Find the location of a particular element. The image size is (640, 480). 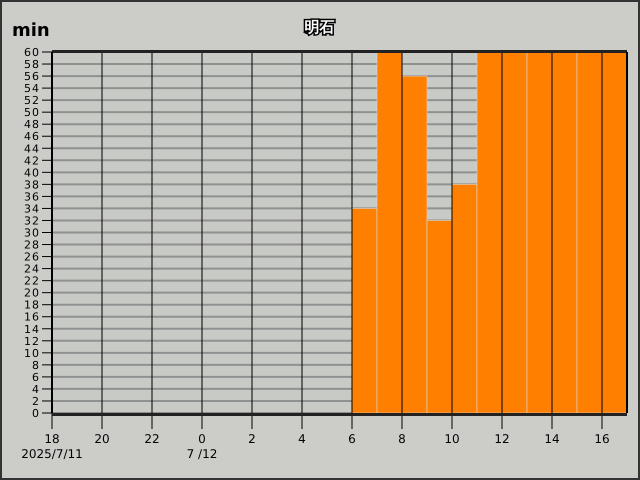

y-axis-title: min is located at coordinates (31, 30).